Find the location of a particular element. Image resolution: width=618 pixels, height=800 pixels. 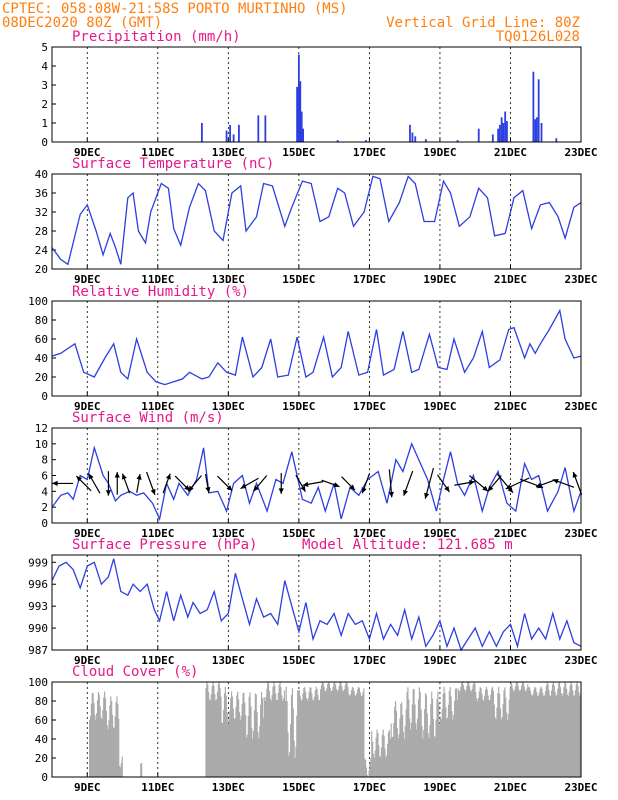

rh-xtick-label: 19DEC is located at coordinates (439, 406).